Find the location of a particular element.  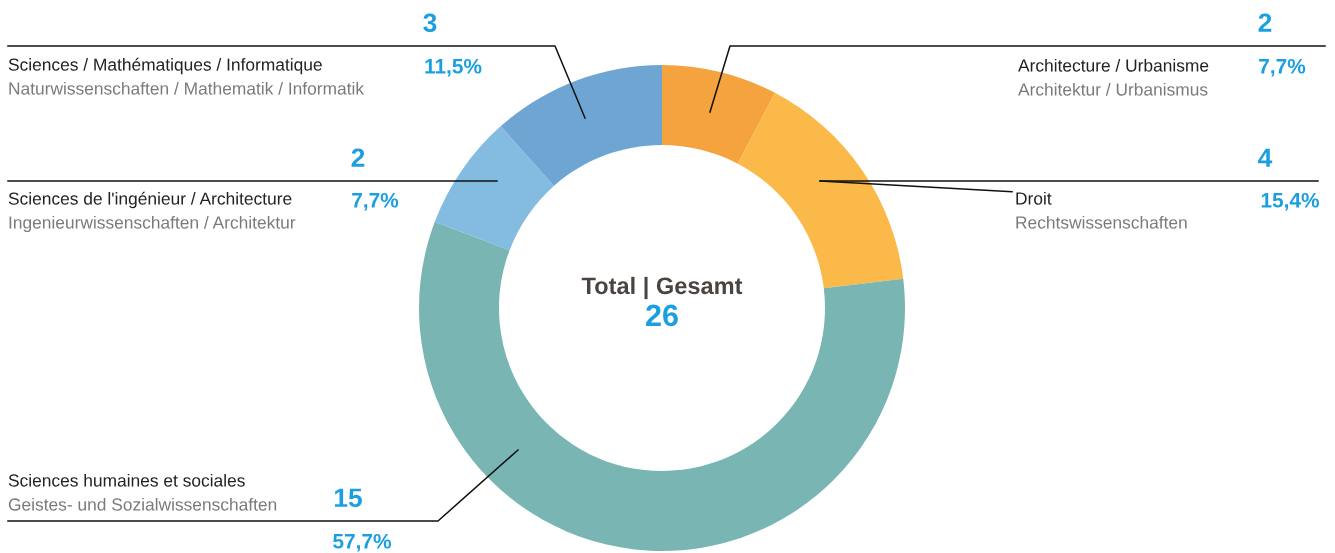

slice-label: Sciences humaines et sociales Geistes- und Sozialwissenschaften is located at coordinates (142, 492).